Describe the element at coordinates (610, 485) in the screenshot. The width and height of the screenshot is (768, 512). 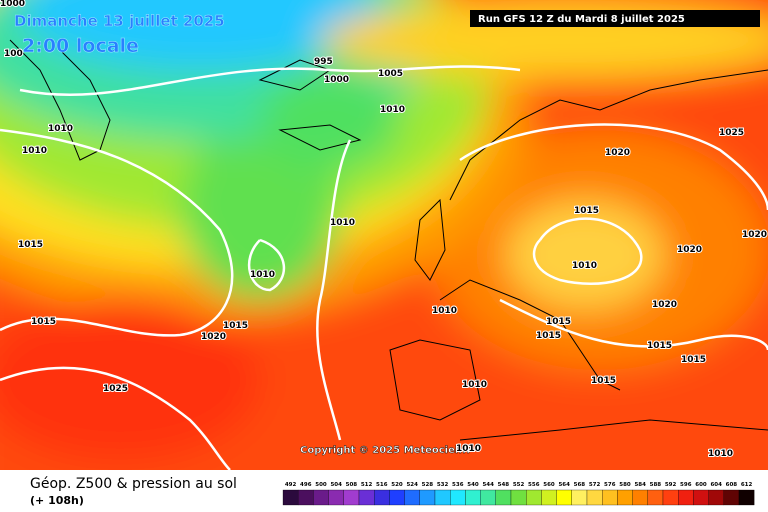
I see `scale-label: 576` at that location.